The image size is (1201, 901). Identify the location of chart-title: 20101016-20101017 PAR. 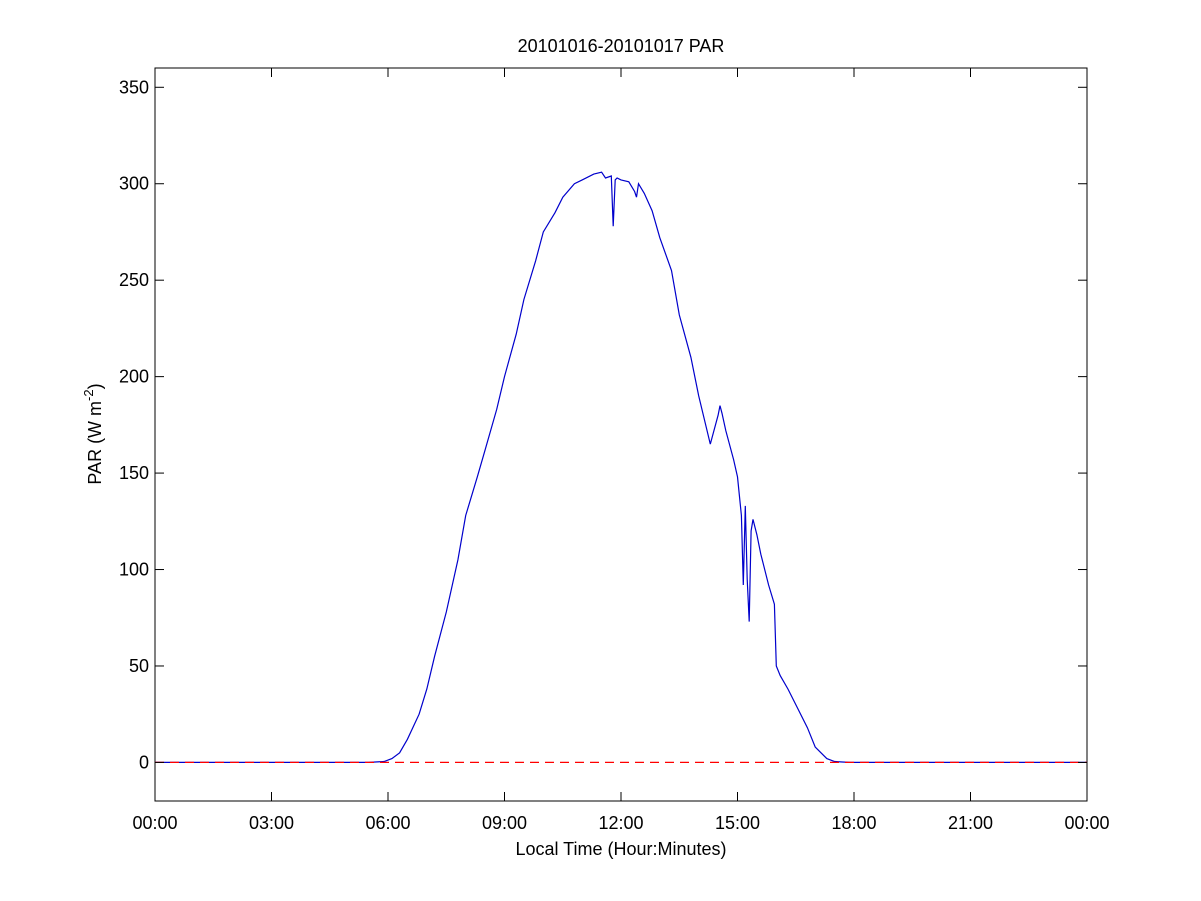
(621, 46).